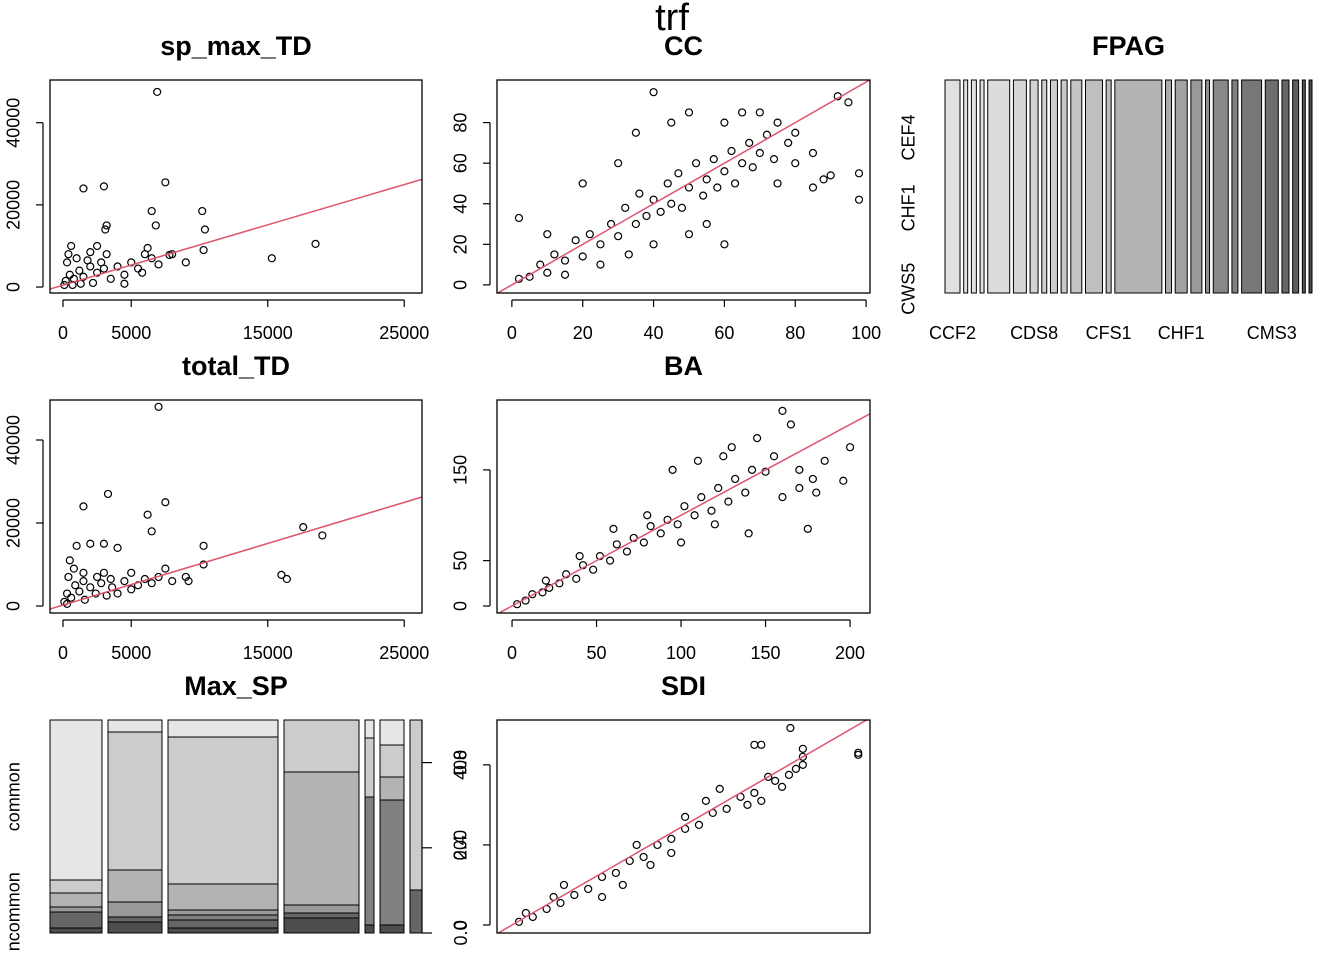  What do you see at coordinates (1109, 333) in the screenshot?
I see `x-tick-label: CFS1` at bounding box center [1109, 333].